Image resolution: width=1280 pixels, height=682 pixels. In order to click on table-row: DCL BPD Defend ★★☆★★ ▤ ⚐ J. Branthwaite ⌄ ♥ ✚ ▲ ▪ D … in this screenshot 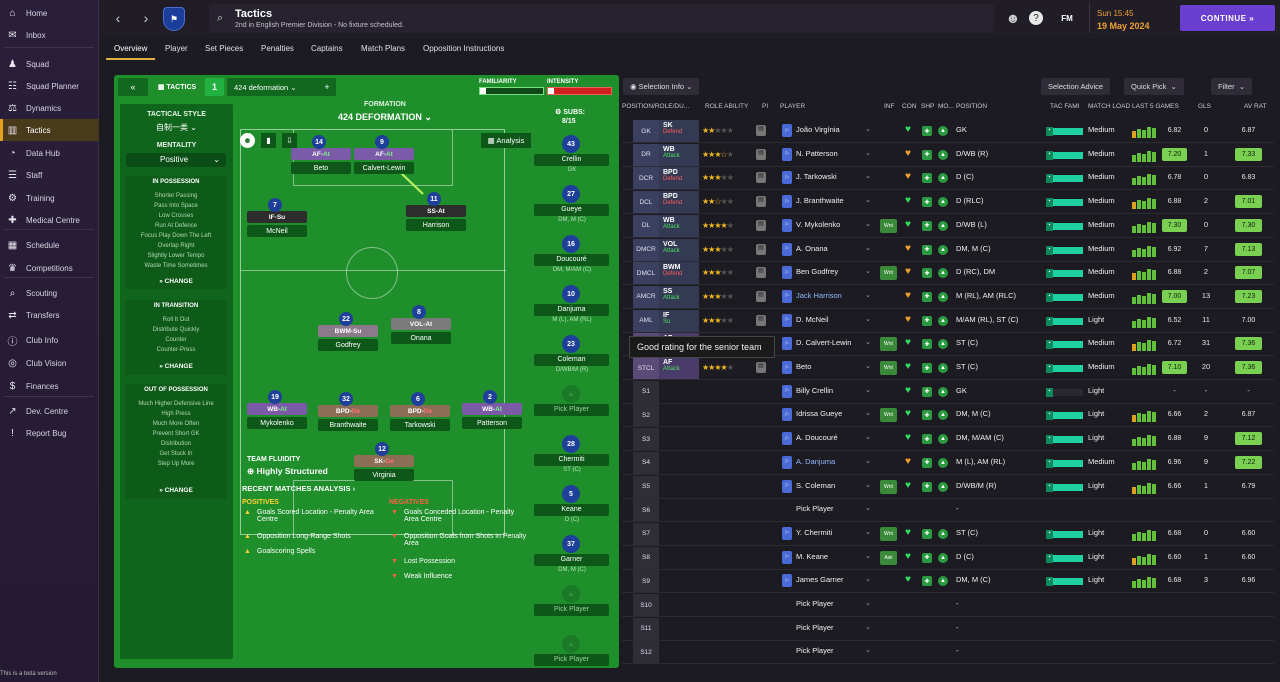, I will do `click(948, 203)`.